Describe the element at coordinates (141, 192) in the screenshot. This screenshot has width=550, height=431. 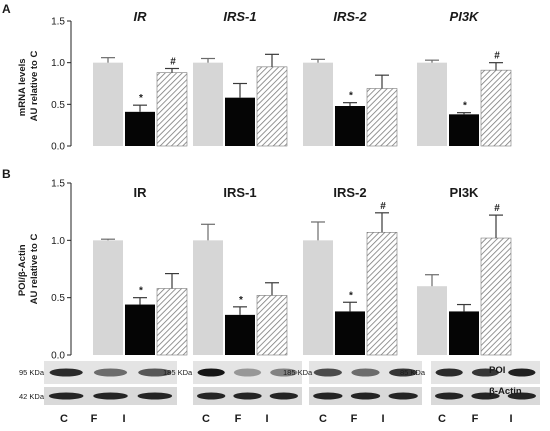
I see `panel-b-group-title: IR` at that location.